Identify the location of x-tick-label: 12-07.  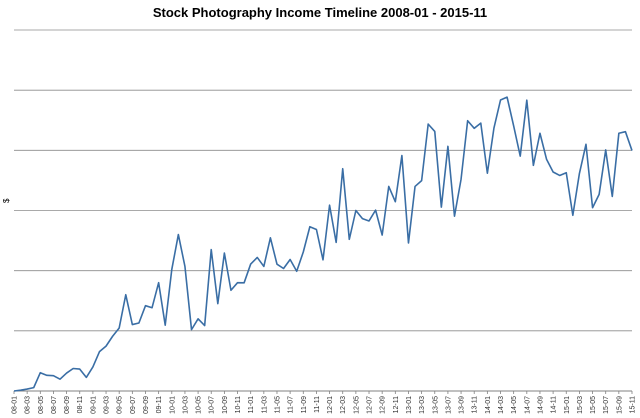
(370, 405).